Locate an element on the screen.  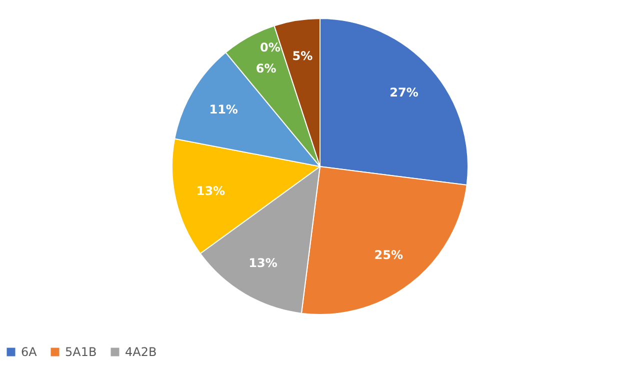
data-label: 6% is located at coordinates (266, 68).